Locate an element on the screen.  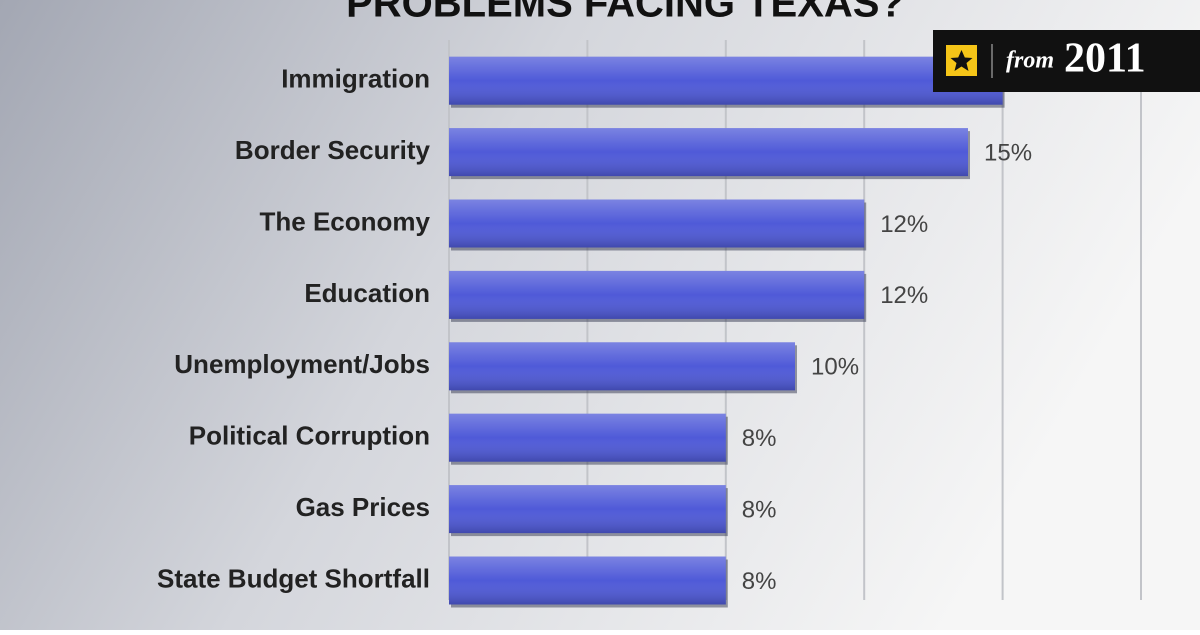
category-label: Immigration is located at coordinates (355, 79).